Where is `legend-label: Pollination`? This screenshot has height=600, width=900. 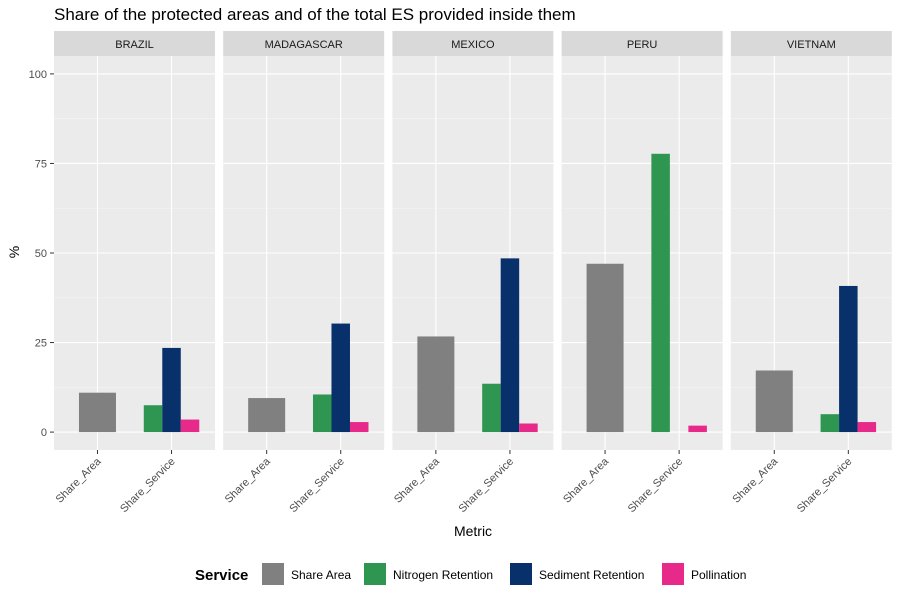 legend-label: Pollination is located at coordinates (718, 575).